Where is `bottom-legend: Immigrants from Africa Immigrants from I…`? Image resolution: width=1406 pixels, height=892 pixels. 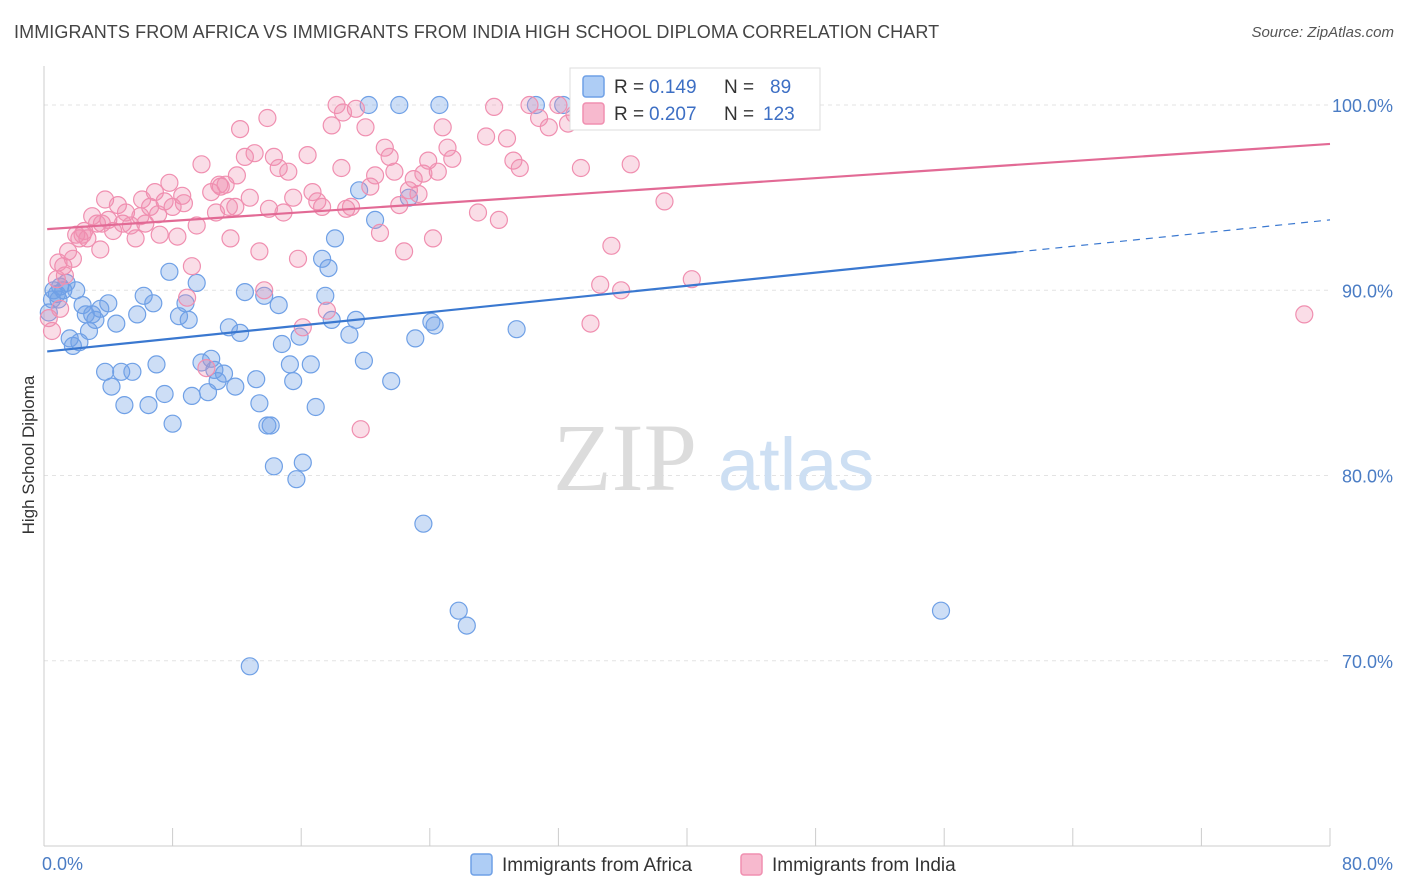 bottom-legend: Immigrants from Africa Immigrants from I… is located at coordinates (713, 864).